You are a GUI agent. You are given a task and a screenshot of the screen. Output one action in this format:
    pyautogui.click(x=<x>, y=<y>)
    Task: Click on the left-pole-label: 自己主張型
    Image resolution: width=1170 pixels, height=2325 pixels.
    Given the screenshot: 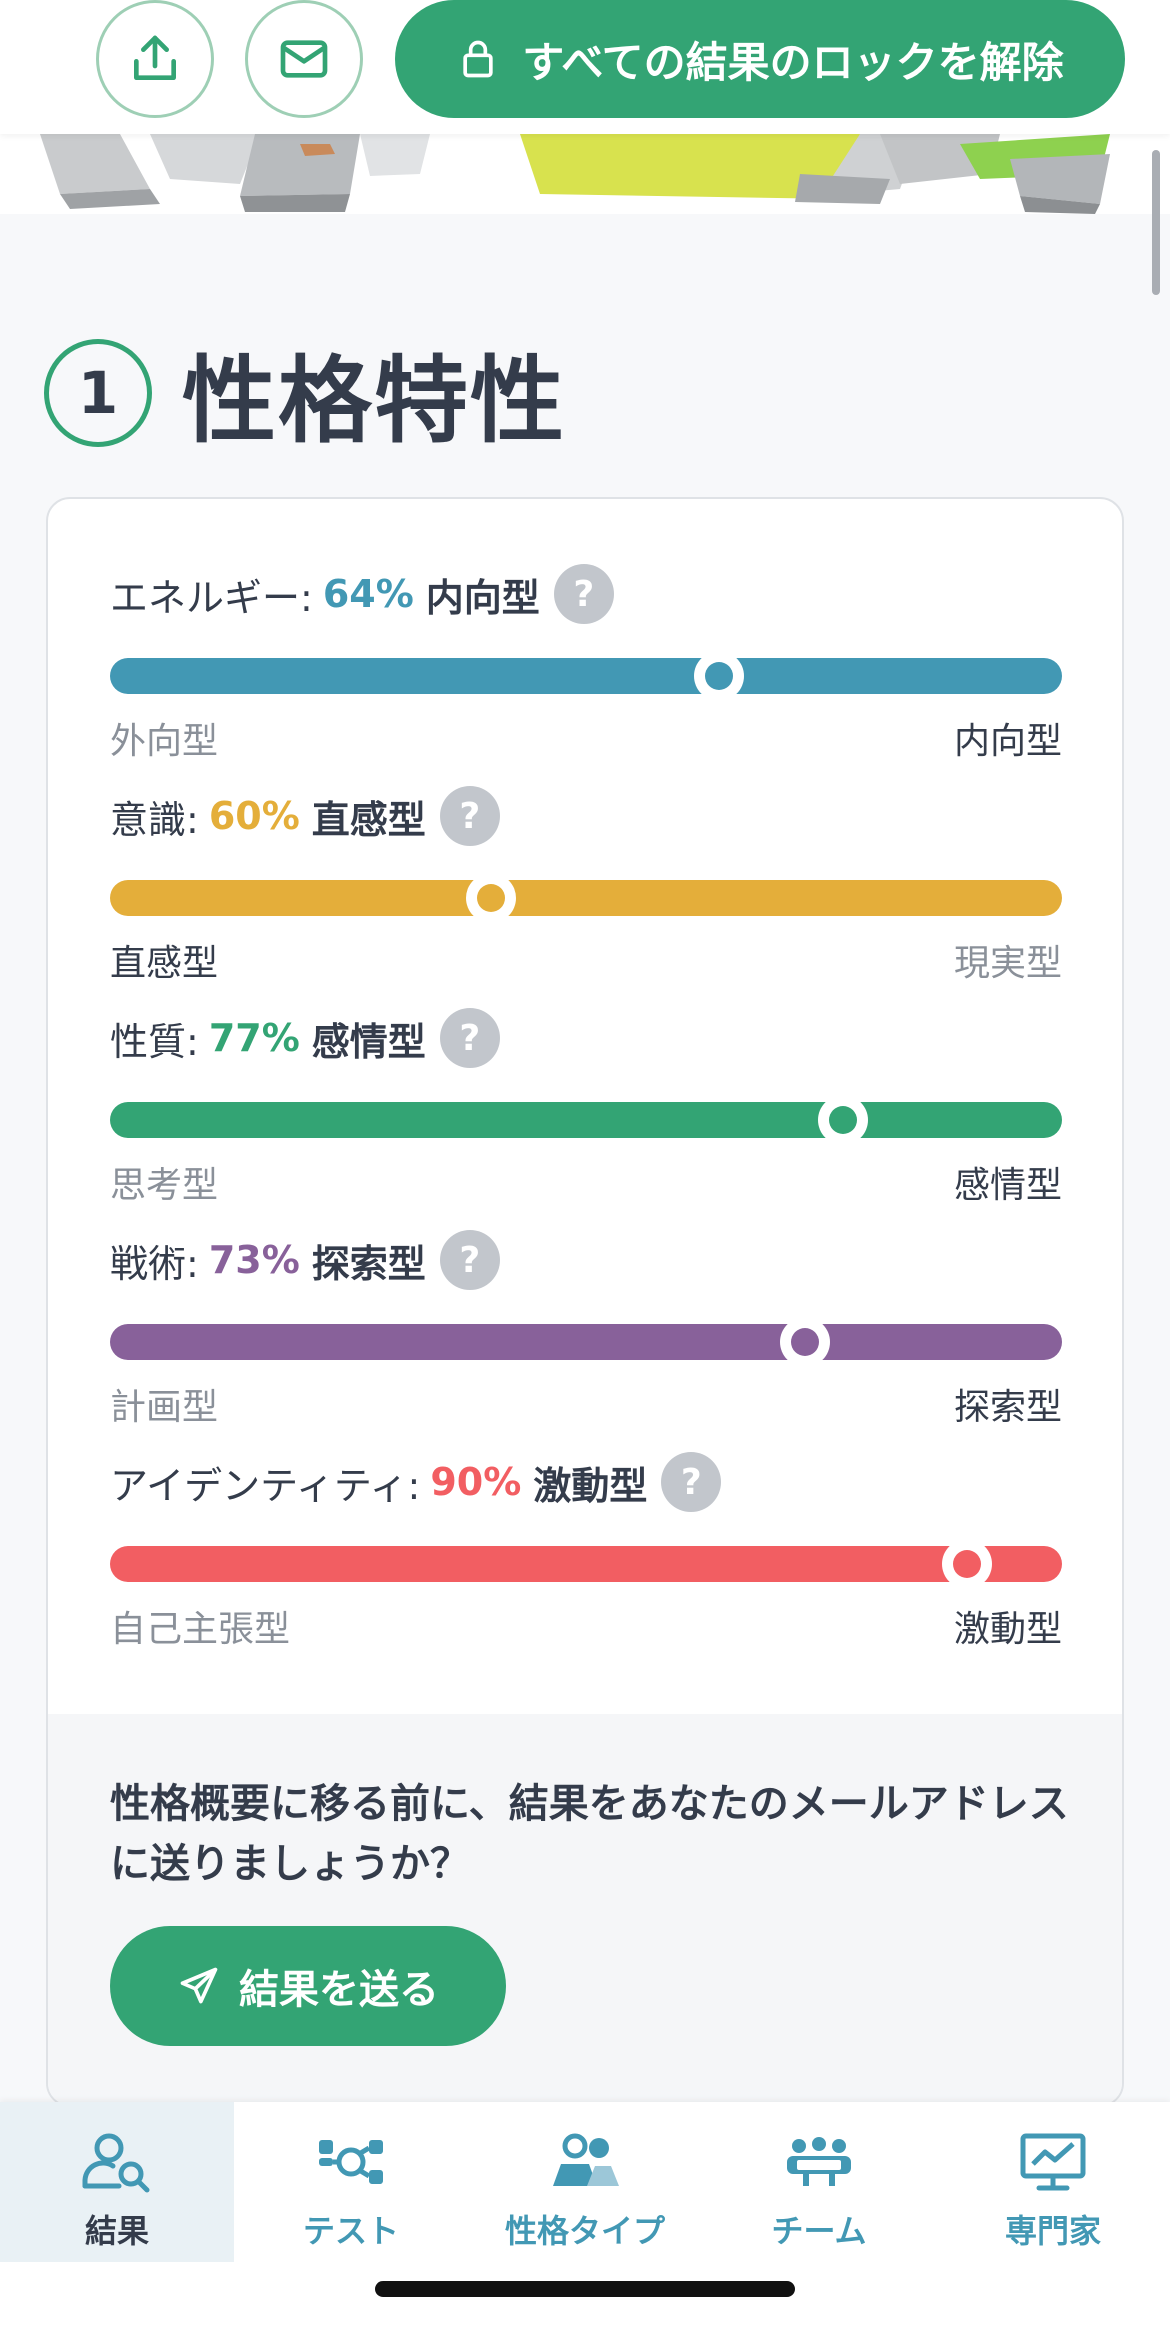 What is the action you would take?
    pyautogui.click(x=200, y=1629)
    